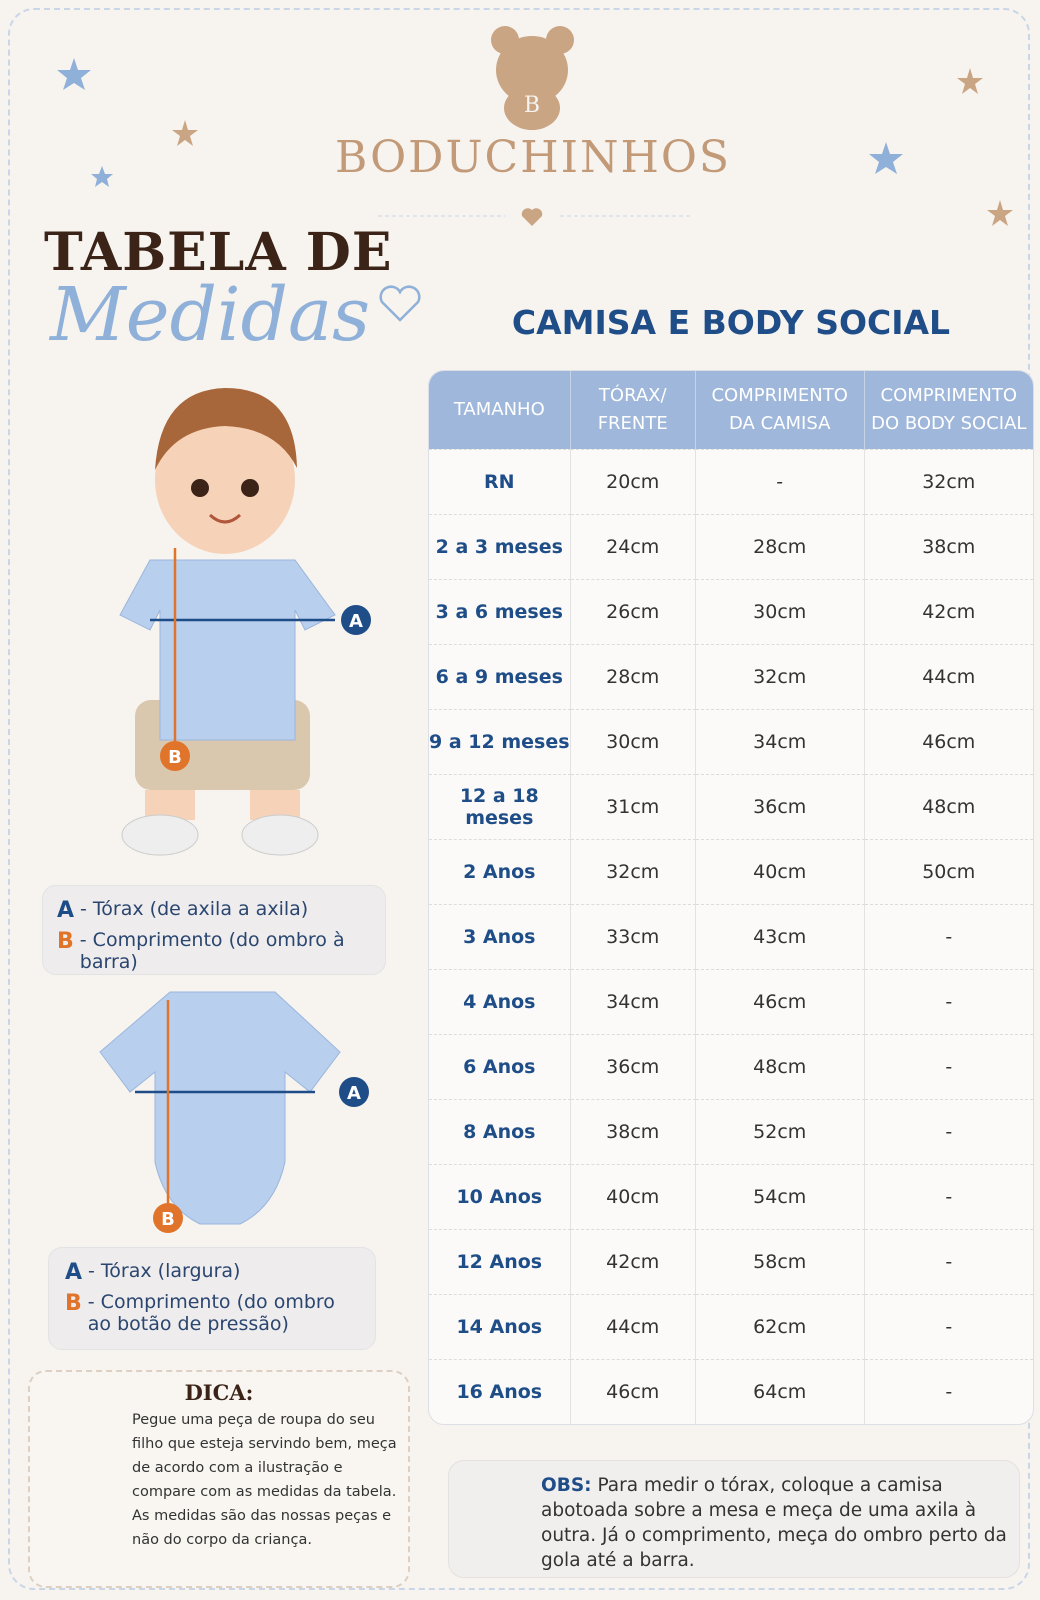 The image size is (1040, 1600). Describe the element at coordinates (500, 1391) in the screenshot. I see `size-cell: 16 Anos` at that location.